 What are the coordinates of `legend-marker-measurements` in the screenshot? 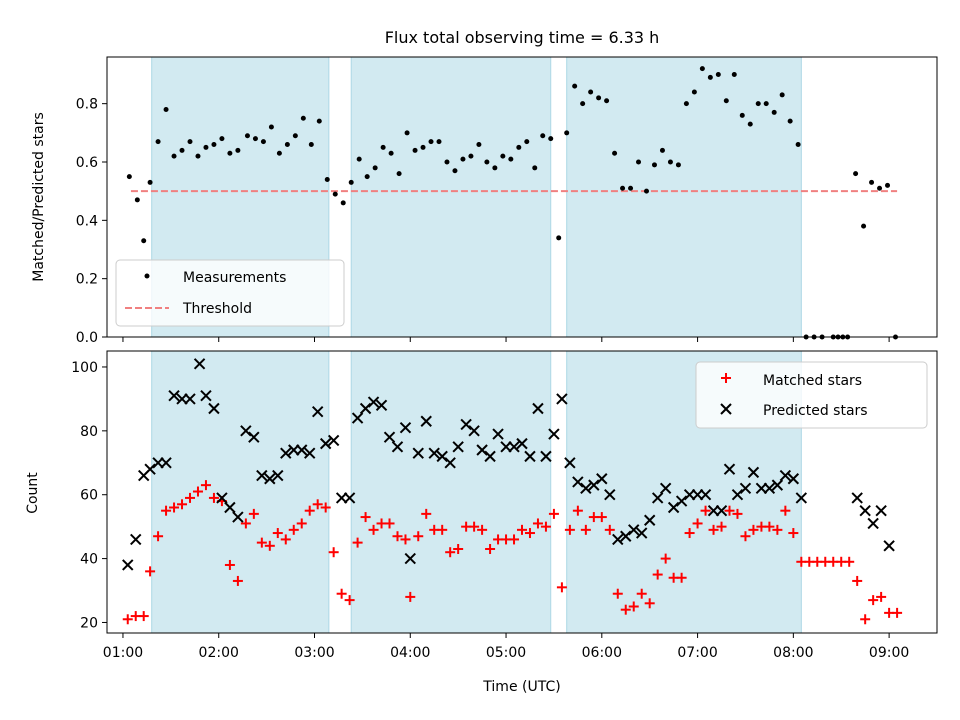 It's located at (147, 276).